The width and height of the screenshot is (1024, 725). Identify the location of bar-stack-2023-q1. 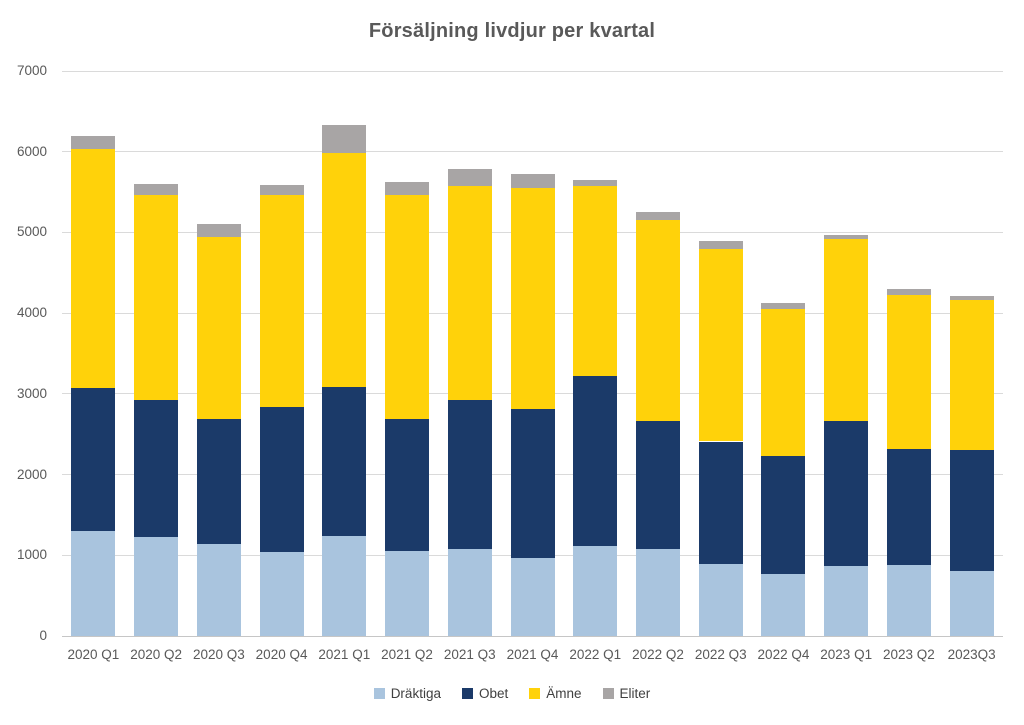
(846, 353).